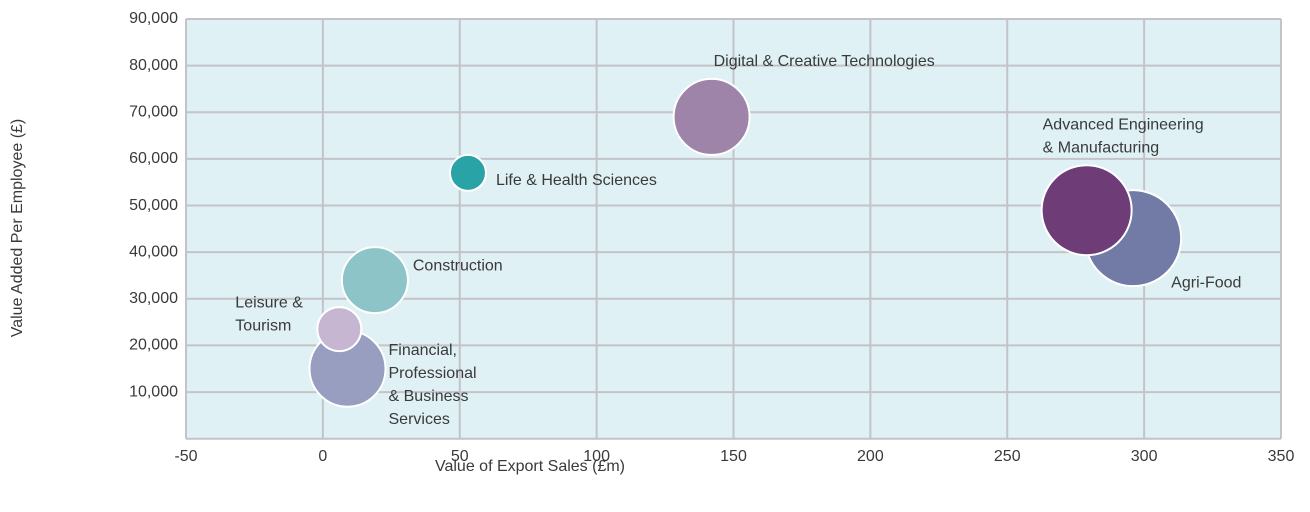  Describe the element at coordinates (263, 325) in the screenshot. I see `bubble-label: Tourism` at that location.